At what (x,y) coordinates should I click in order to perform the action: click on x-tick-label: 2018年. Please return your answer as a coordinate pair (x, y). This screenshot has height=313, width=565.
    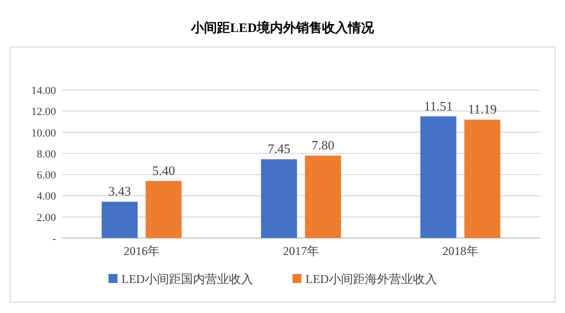
    Looking at the image, I should click on (460, 251).